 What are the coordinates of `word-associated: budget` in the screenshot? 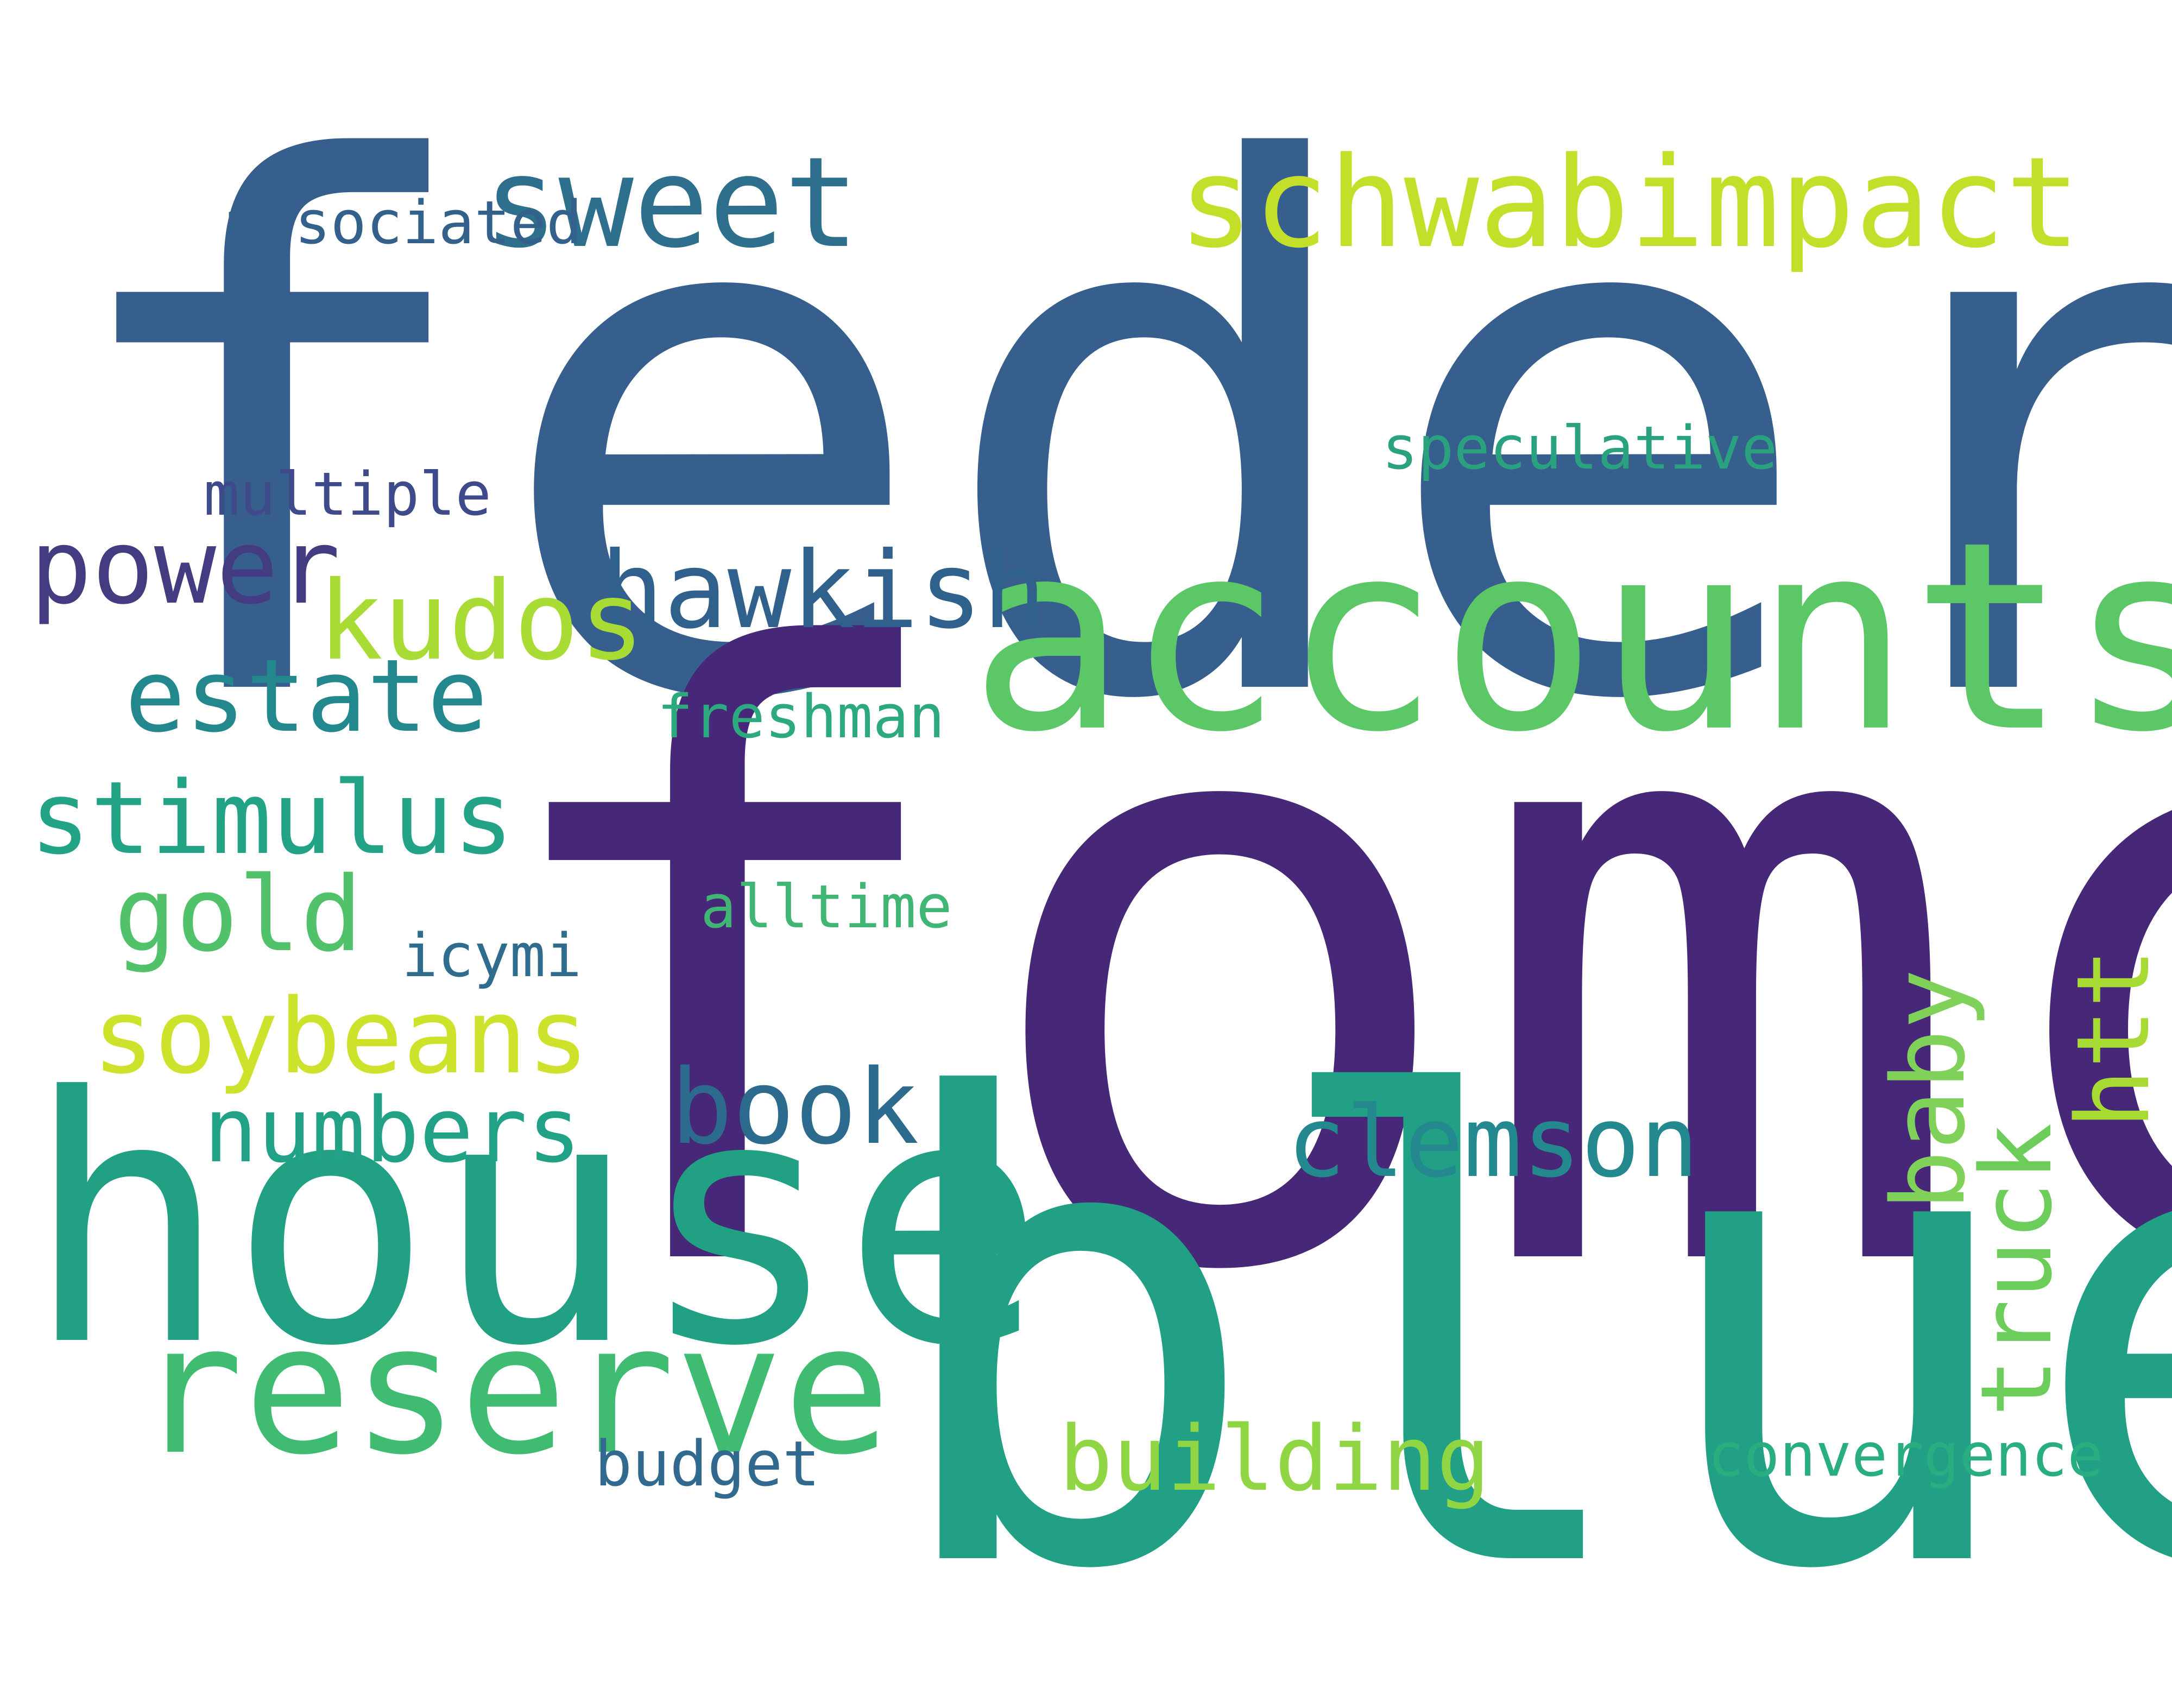 It's located at (707, 1464).